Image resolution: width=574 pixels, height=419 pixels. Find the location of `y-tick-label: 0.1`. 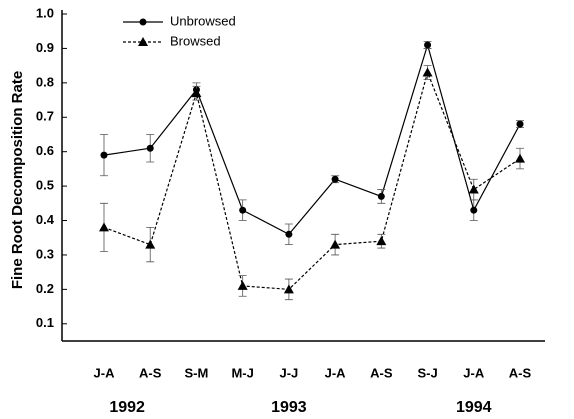

y-tick-label: 0.1 is located at coordinates (45, 322).